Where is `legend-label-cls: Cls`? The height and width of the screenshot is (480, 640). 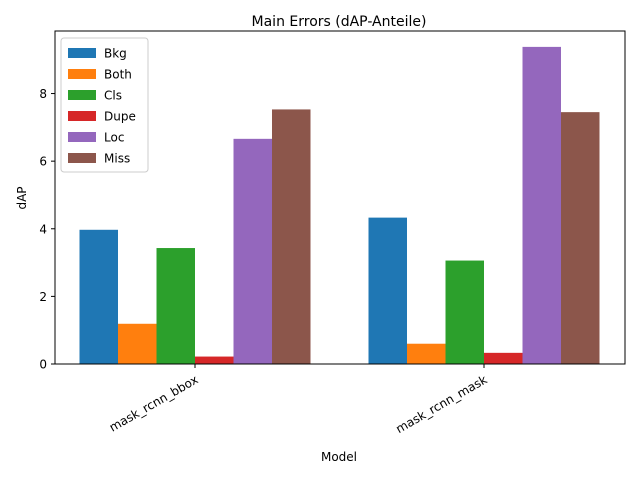 legend-label-cls: Cls is located at coordinates (113, 96).